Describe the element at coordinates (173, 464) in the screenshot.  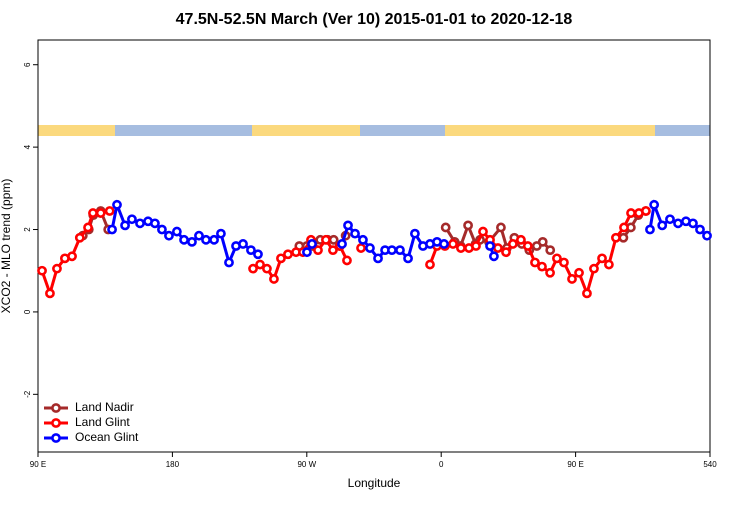
I see `x-tick-label: 180` at that location.